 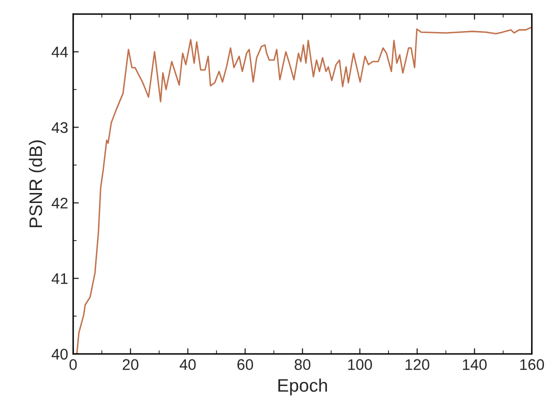 What do you see at coordinates (418, 364) in the screenshot?
I see `x-tick-label: 120` at bounding box center [418, 364].